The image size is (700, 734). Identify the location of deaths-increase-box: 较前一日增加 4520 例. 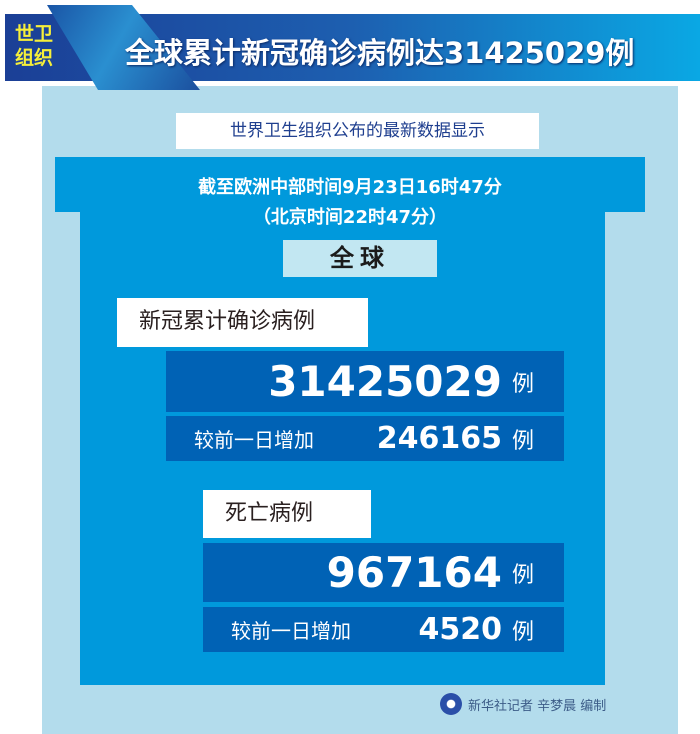
(383, 629).